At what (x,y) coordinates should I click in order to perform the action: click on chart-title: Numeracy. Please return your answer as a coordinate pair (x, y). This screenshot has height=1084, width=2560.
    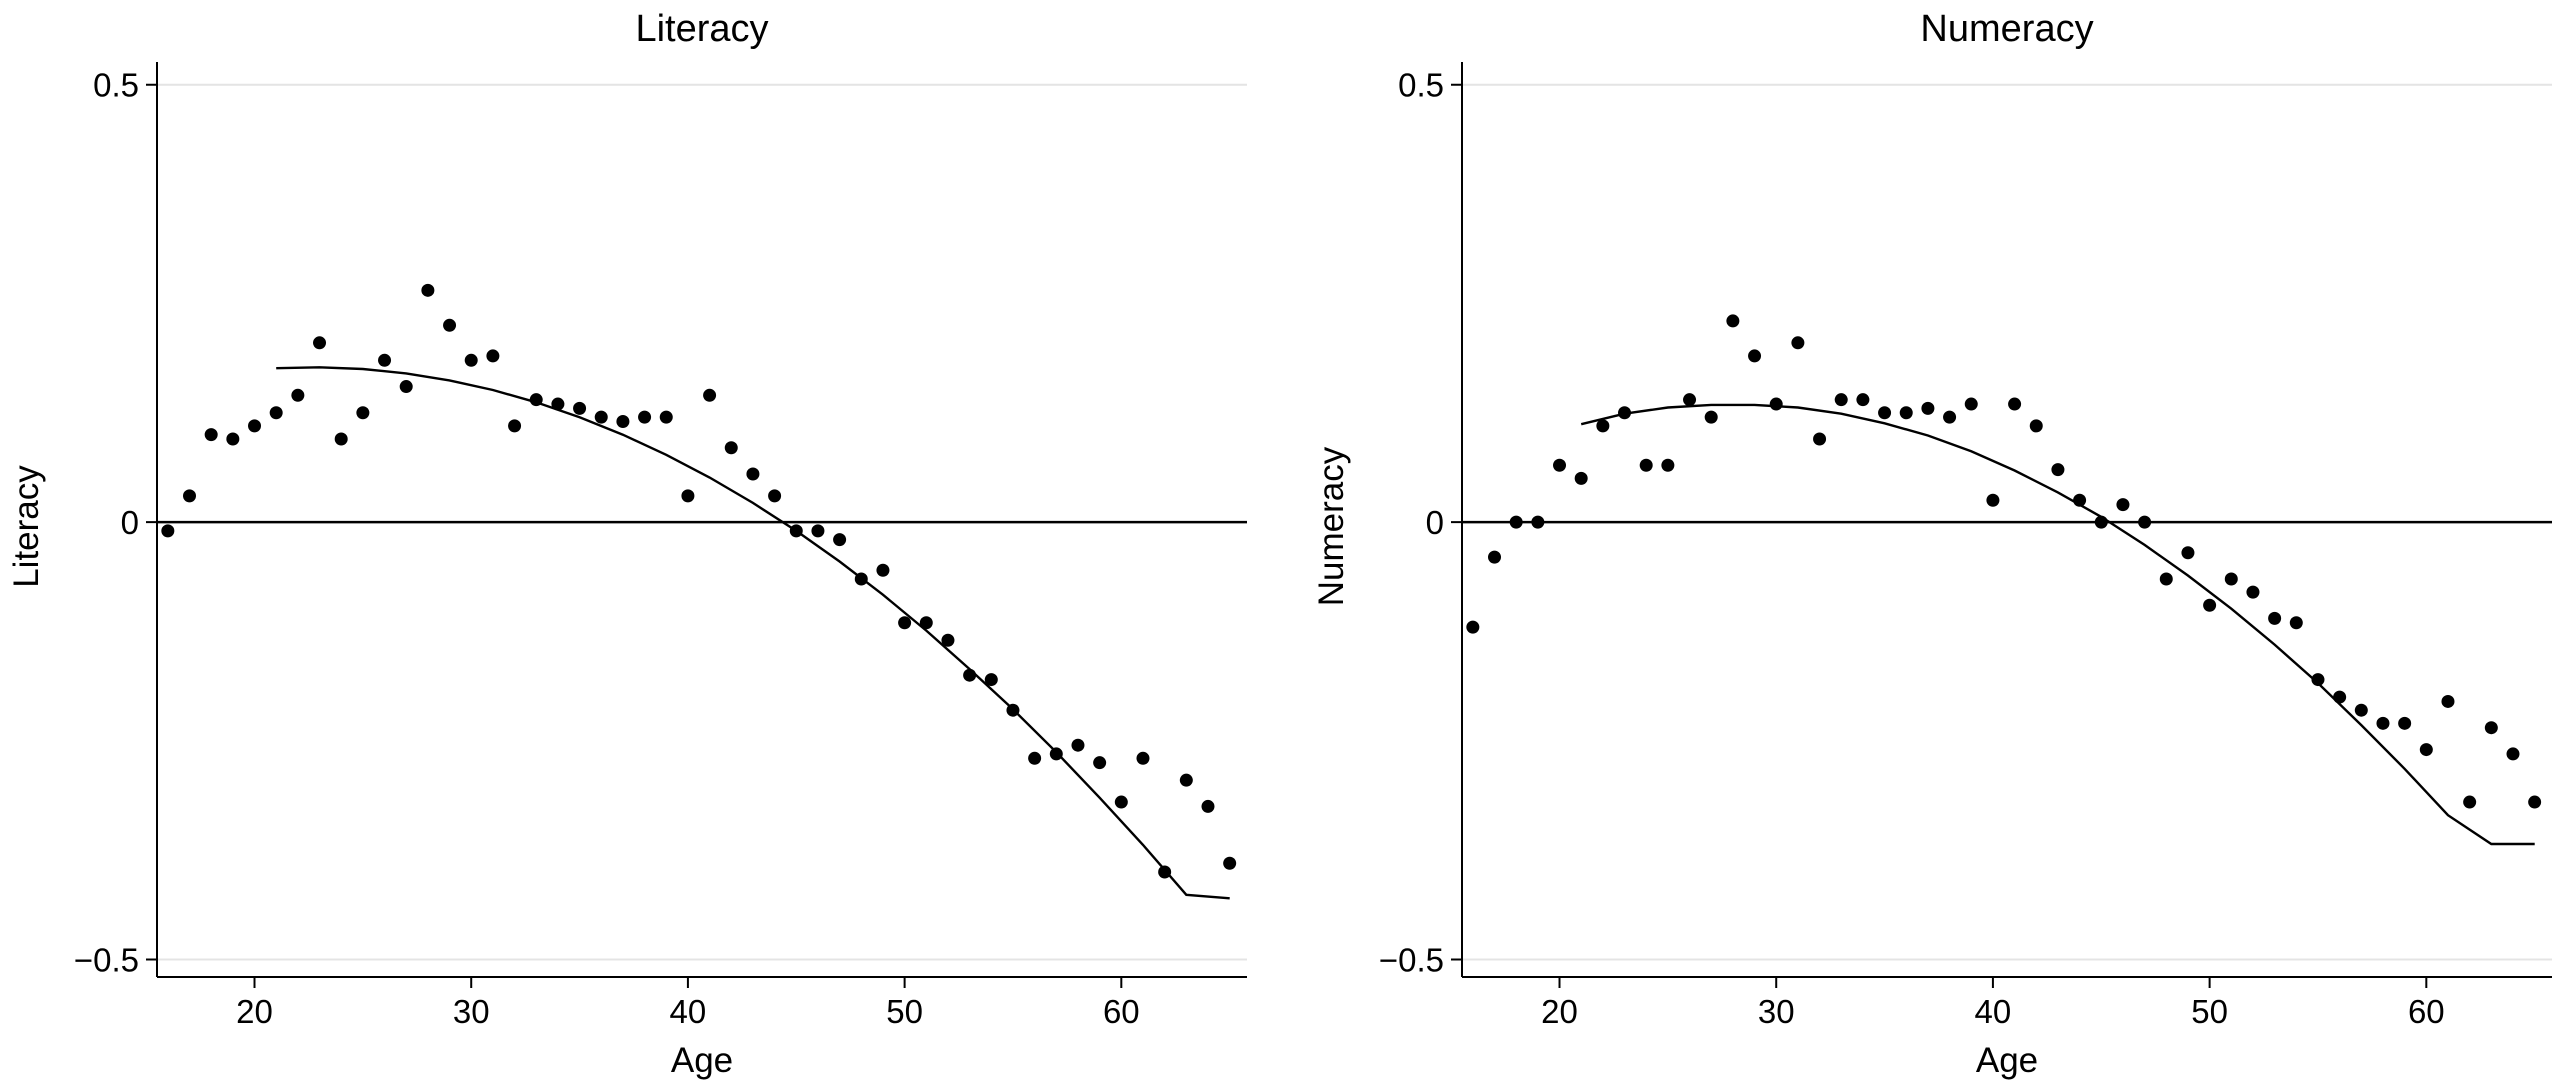
    Looking at the image, I should click on (2006, 29).